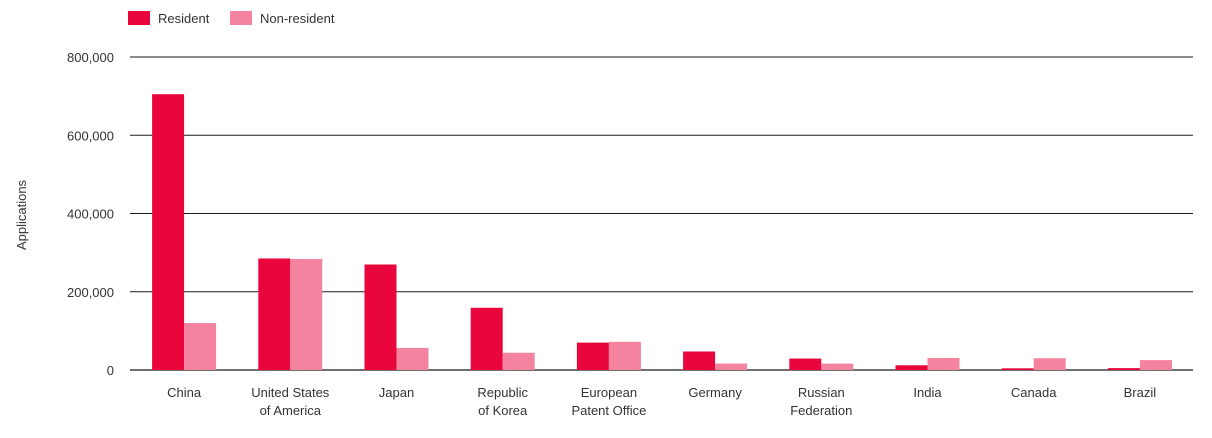 The height and width of the screenshot is (438, 1212). Describe the element at coordinates (241, 18) in the screenshot. I see `legend-swatch-non-resident` at that location.